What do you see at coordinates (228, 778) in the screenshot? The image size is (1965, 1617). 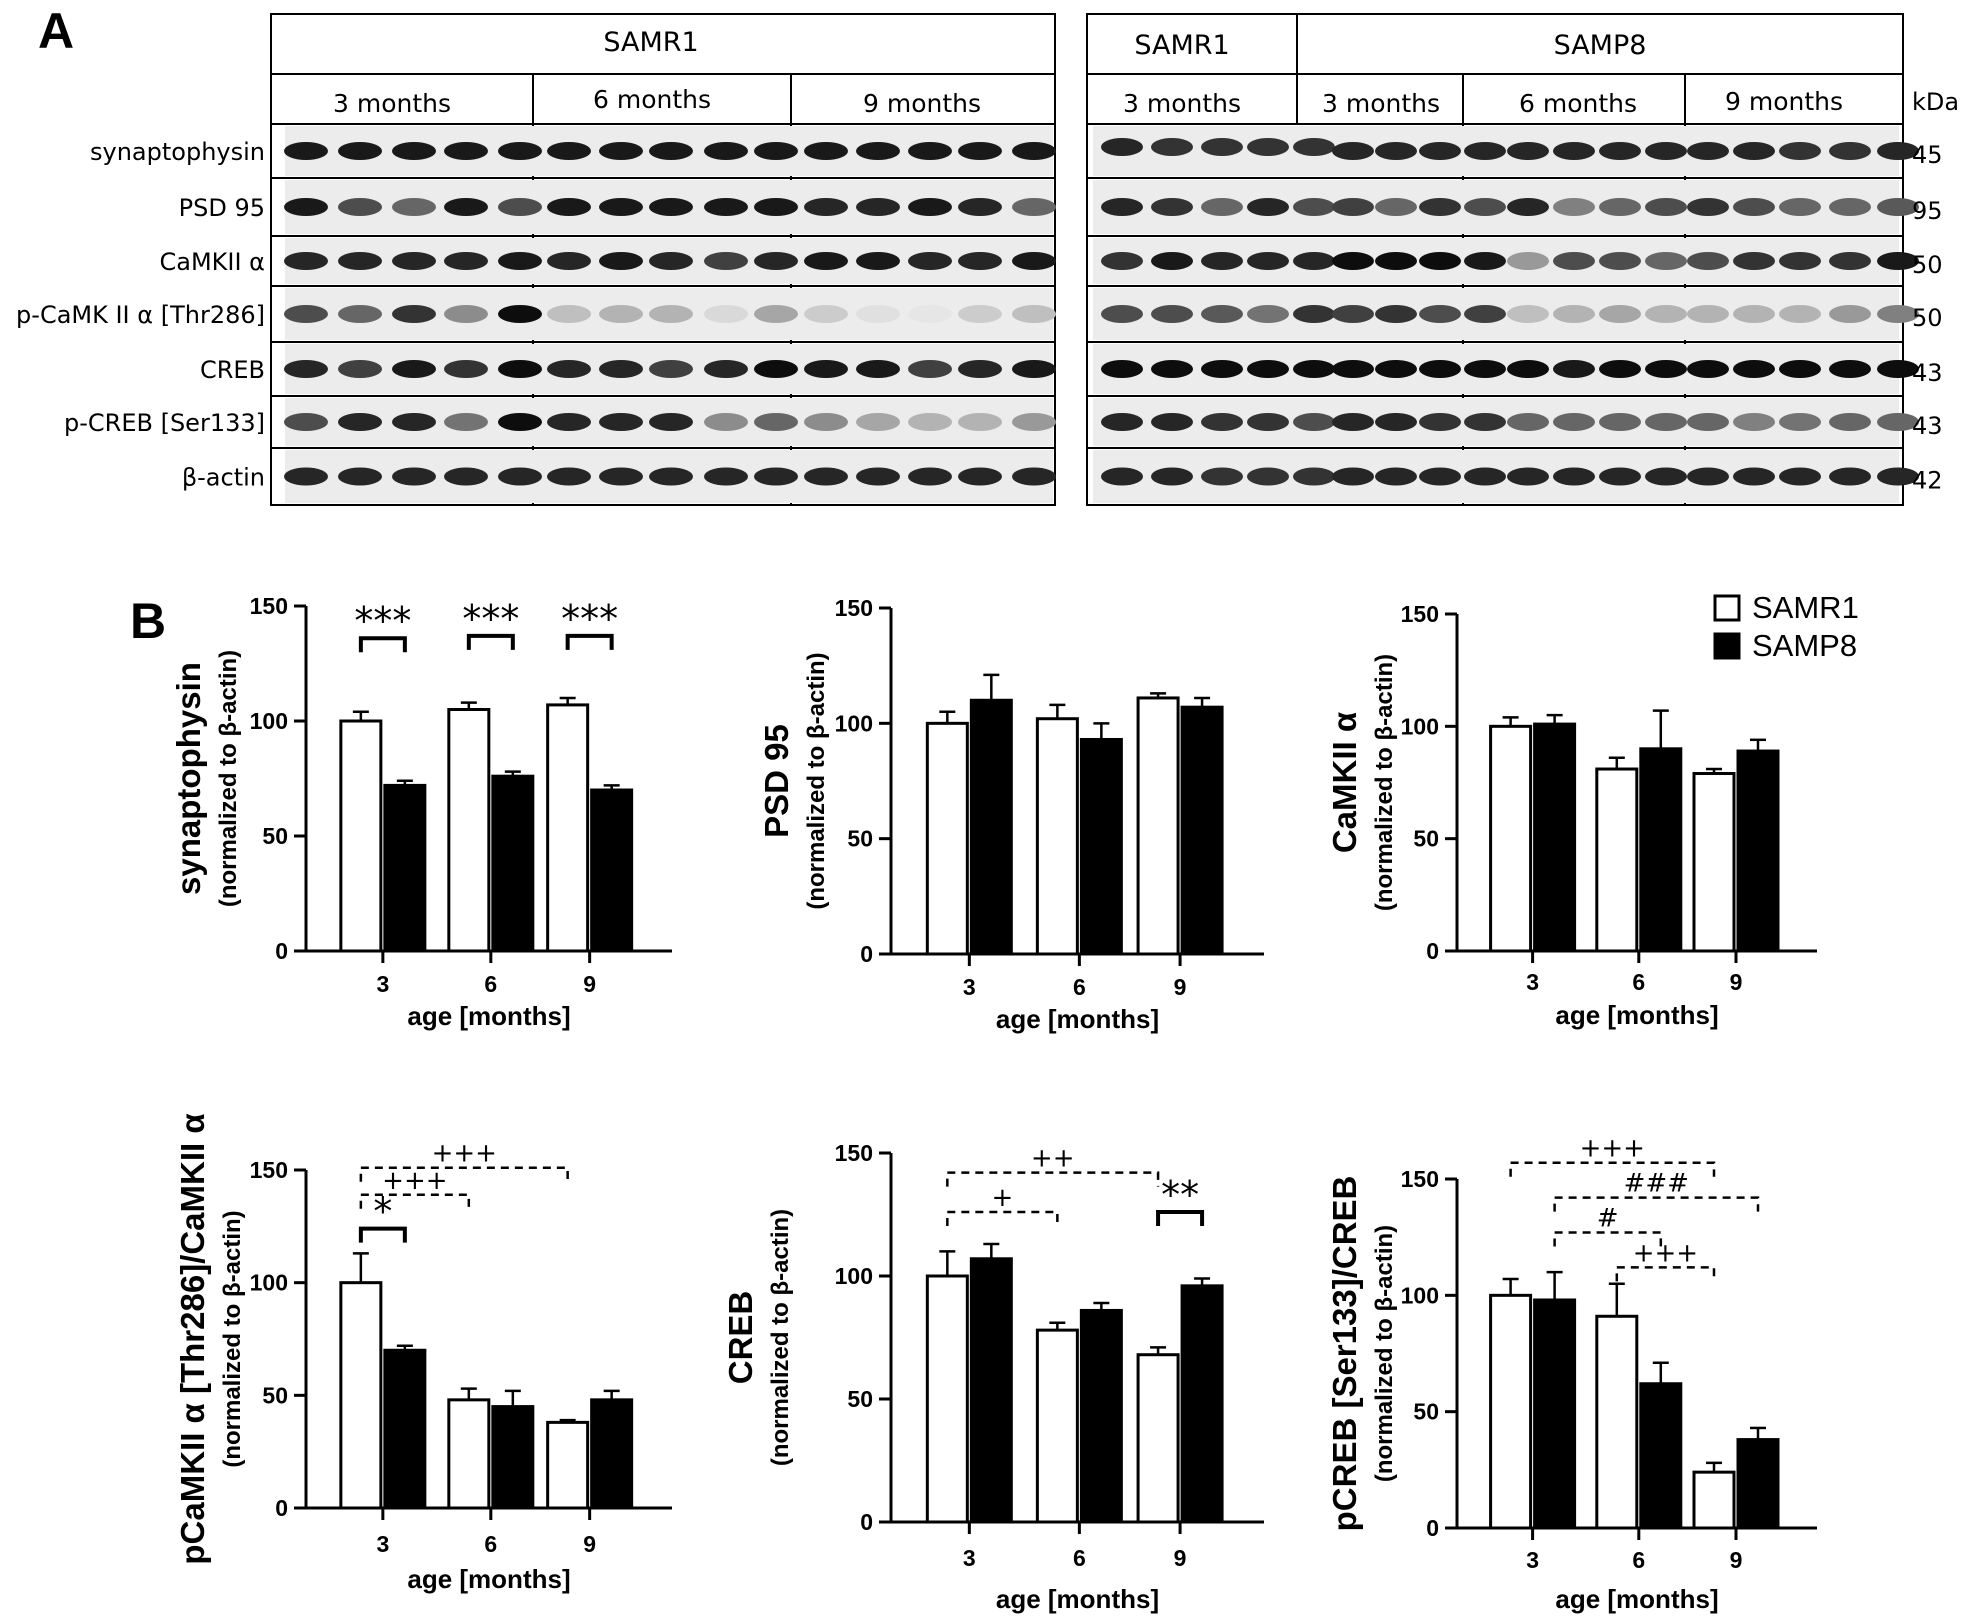 I see `y-axis-sublabel: (normalized to β-actin)` at bounding box center [228, 778].